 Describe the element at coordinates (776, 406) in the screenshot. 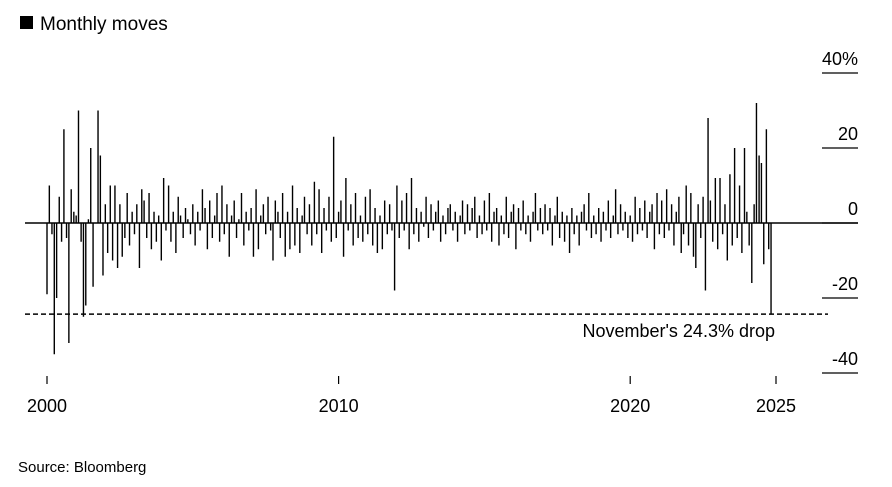

I see `x-tick-label: 2025` at that location.